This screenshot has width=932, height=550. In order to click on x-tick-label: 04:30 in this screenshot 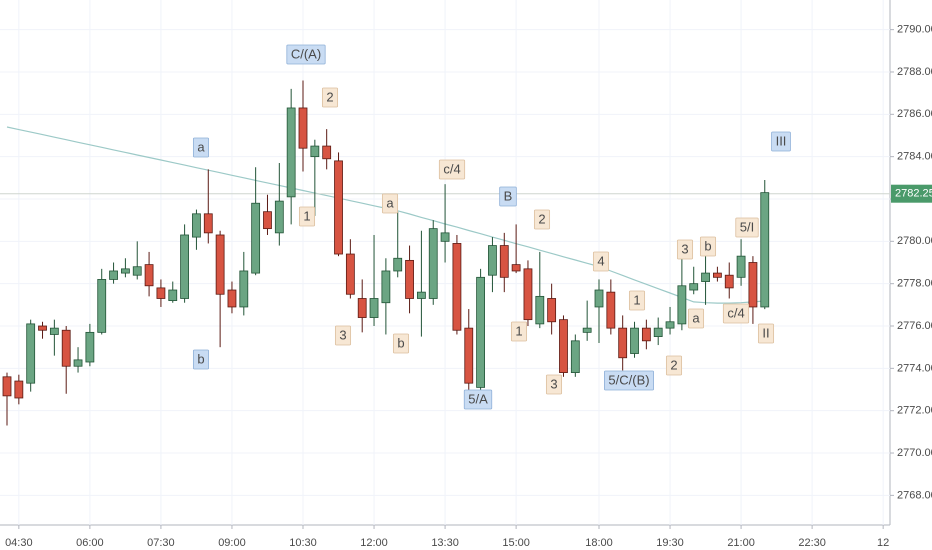, I will do `click(19, 543)`.